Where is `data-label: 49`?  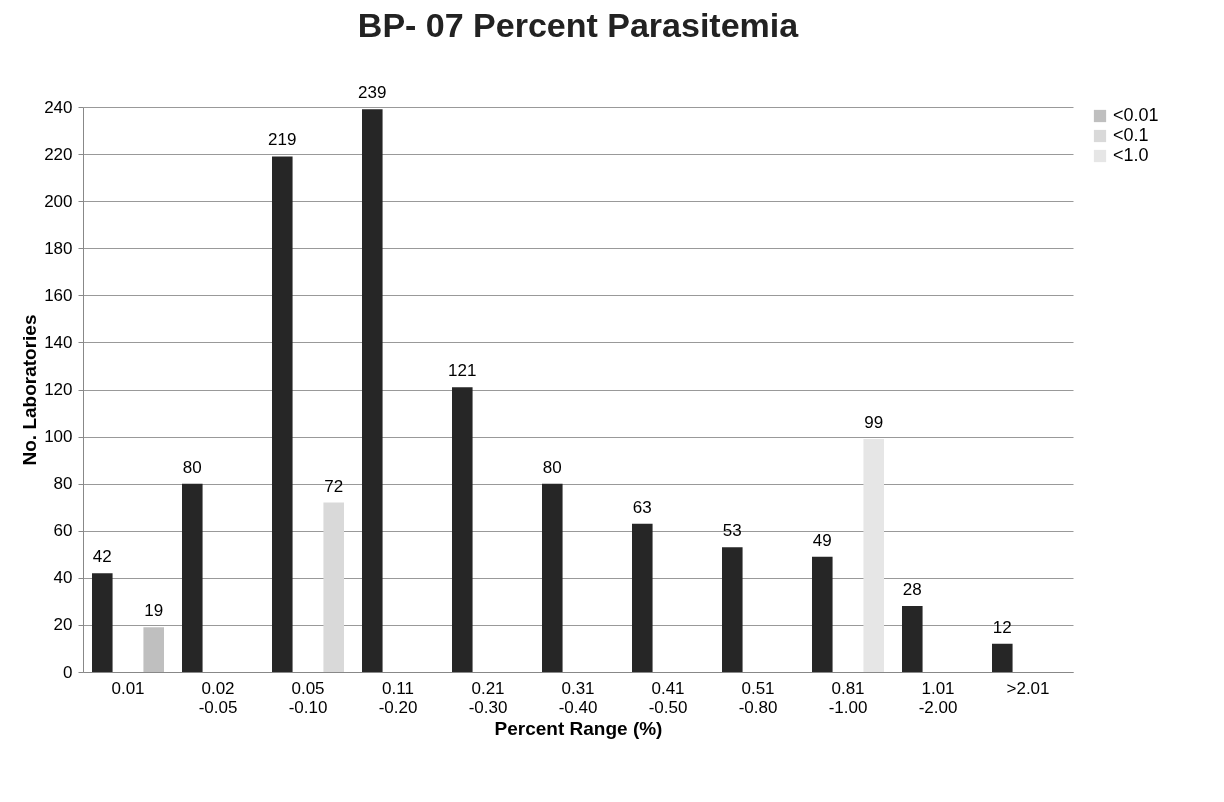
data-label: 49 is located at coordinates (822, 540).